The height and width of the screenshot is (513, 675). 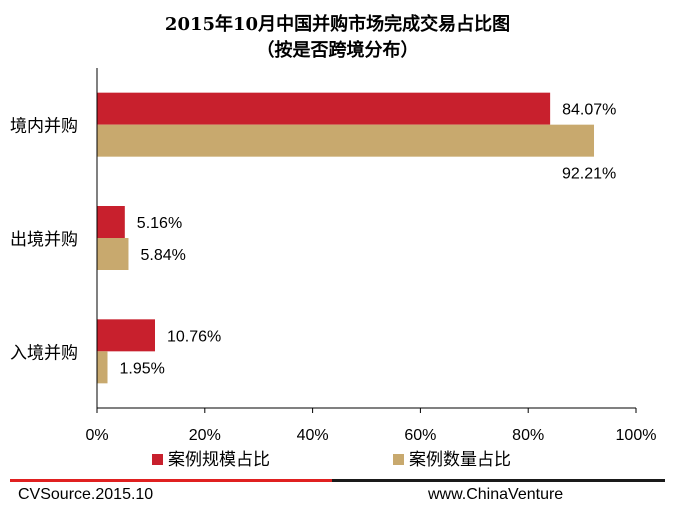 I want to click on x-tick-label: 40%, so click(x=313, y=435).